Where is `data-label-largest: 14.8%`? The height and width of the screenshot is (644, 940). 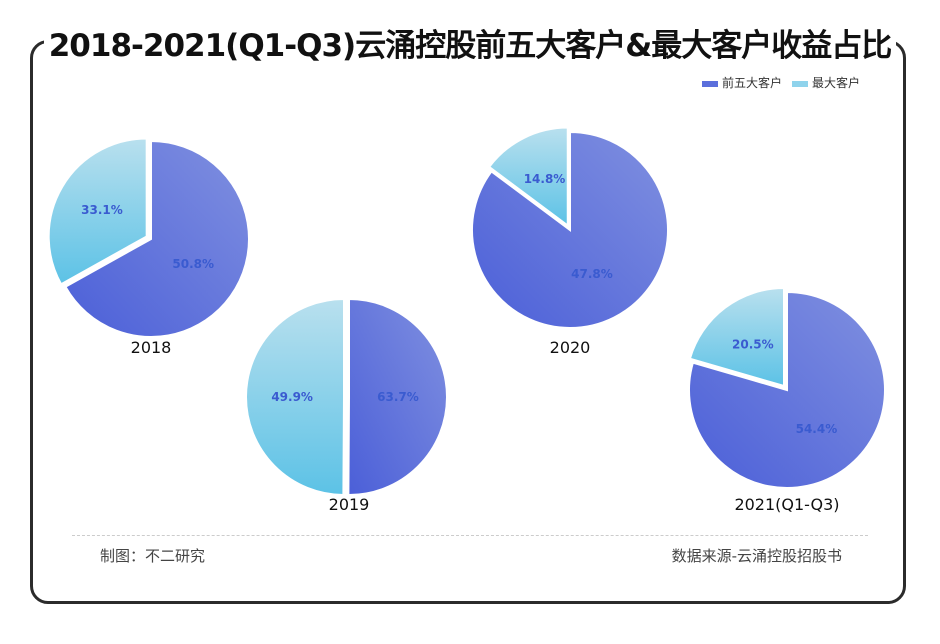 data-label-largest: 14.8% is located at coordinates (545, 179).